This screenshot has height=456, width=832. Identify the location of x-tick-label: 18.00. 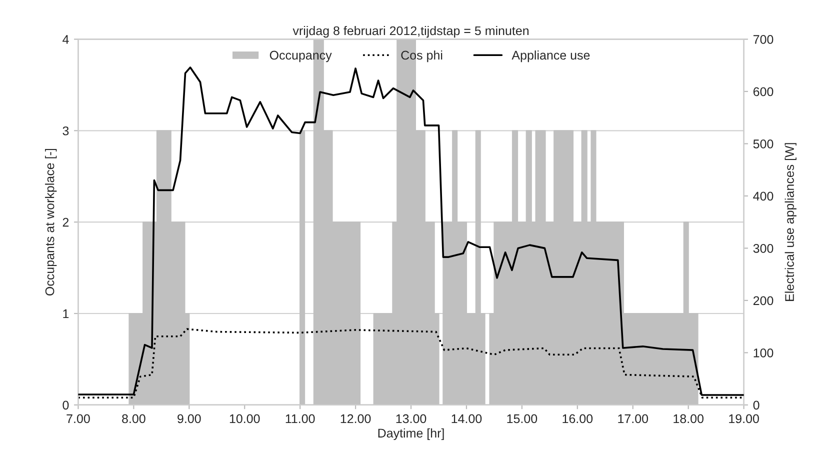
(689, 419).